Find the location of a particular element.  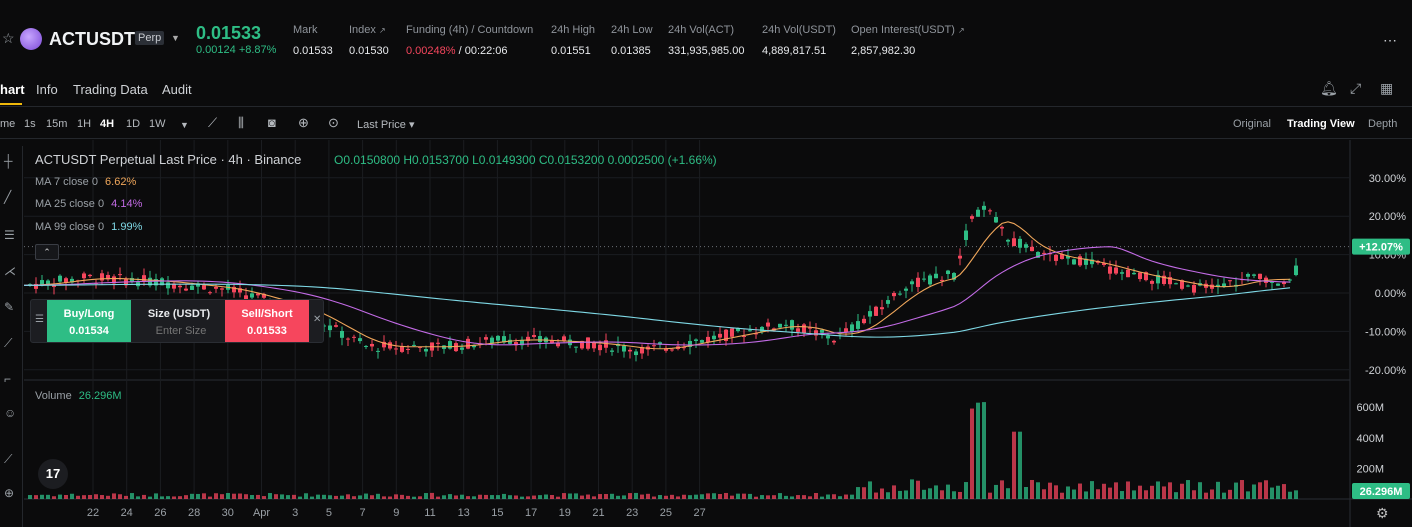

x-tick-label: 7 is located at coordinates (363, 513).